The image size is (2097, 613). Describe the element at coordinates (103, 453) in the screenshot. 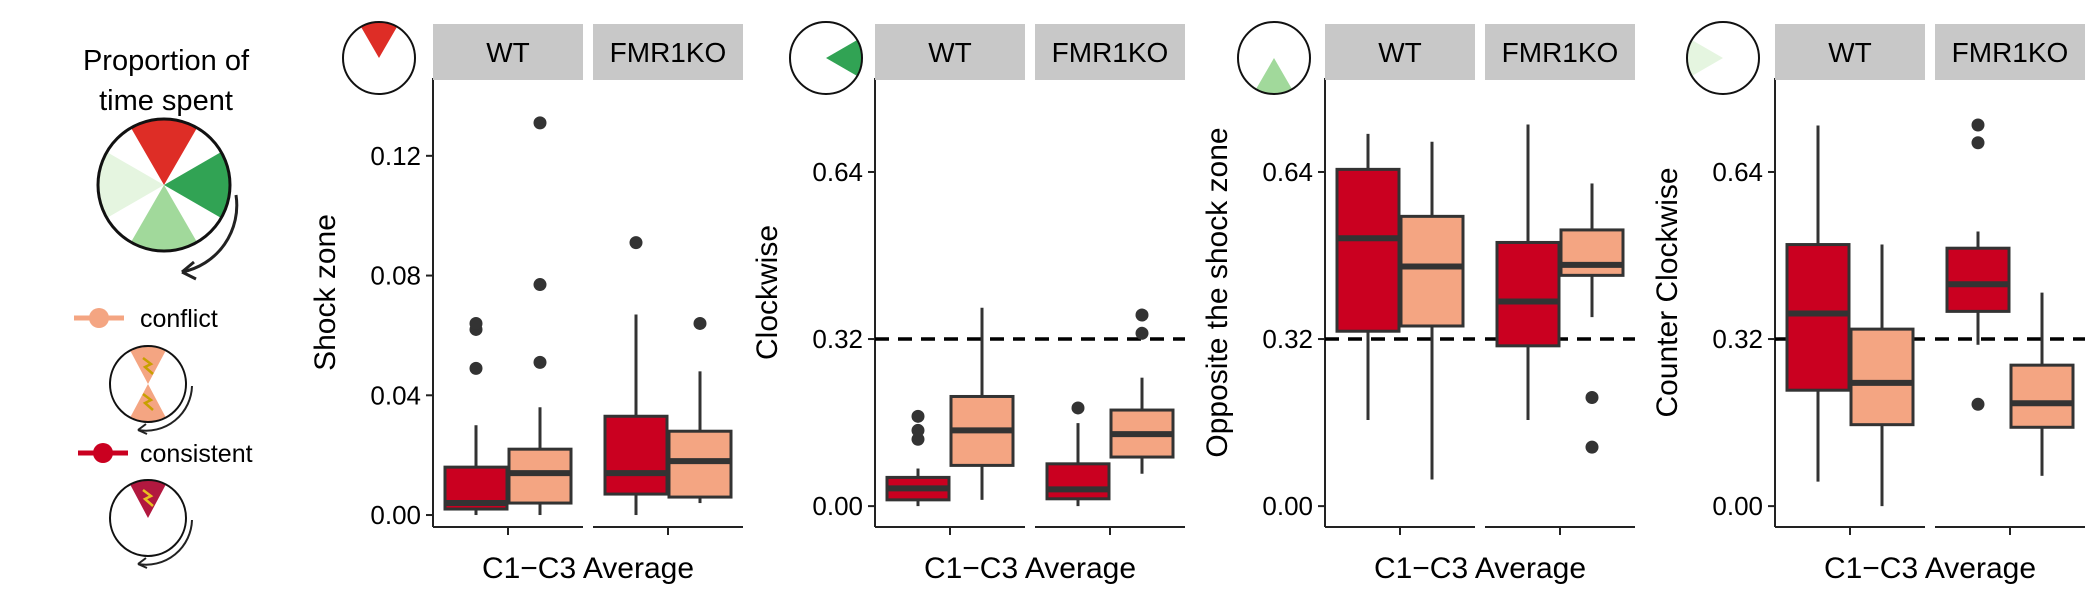

I see `consistent-legend-dot` at that location.